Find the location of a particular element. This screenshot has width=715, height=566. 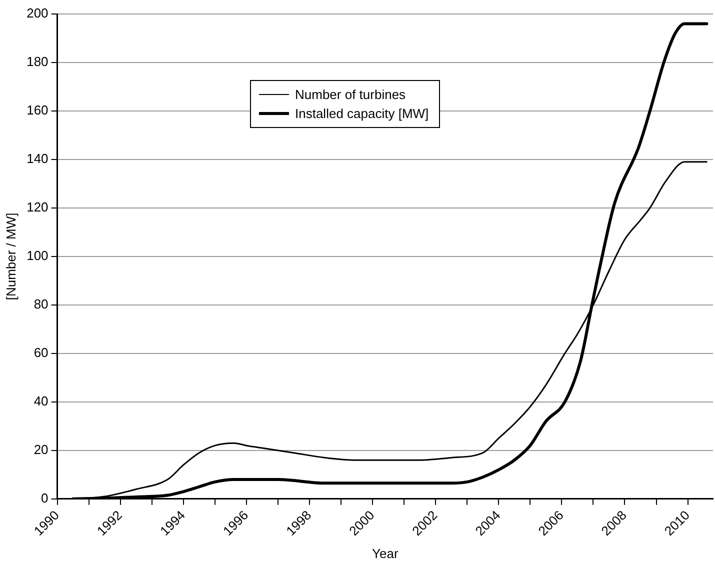

y-tick-label: 80 is located at coordinates (41, 304).